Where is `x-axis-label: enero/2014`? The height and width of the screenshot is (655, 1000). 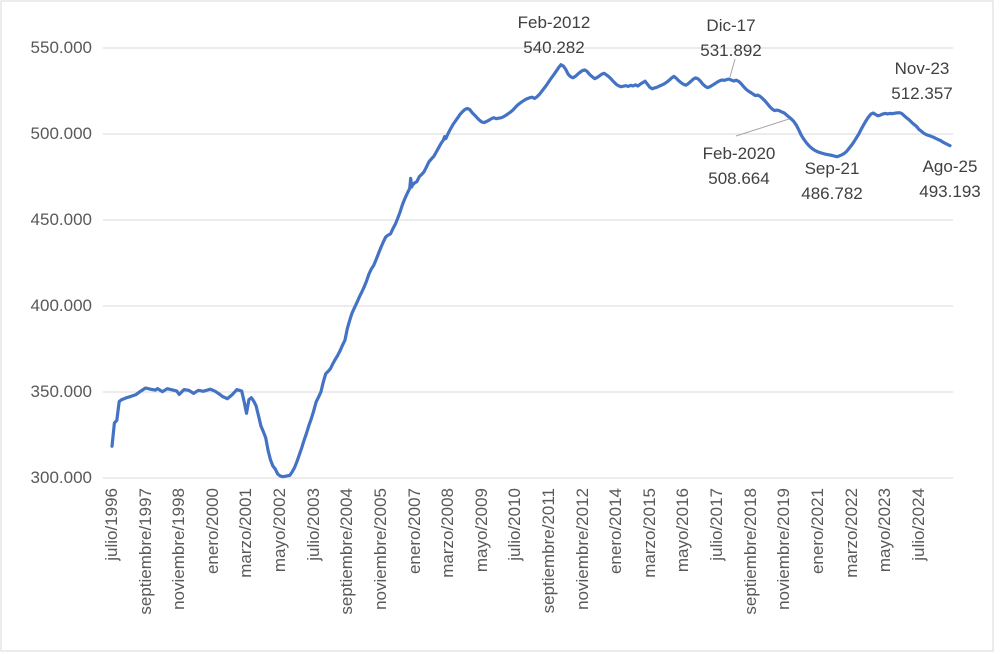
x-axis-label: enero/2014 is located at coordinates (616, 531).